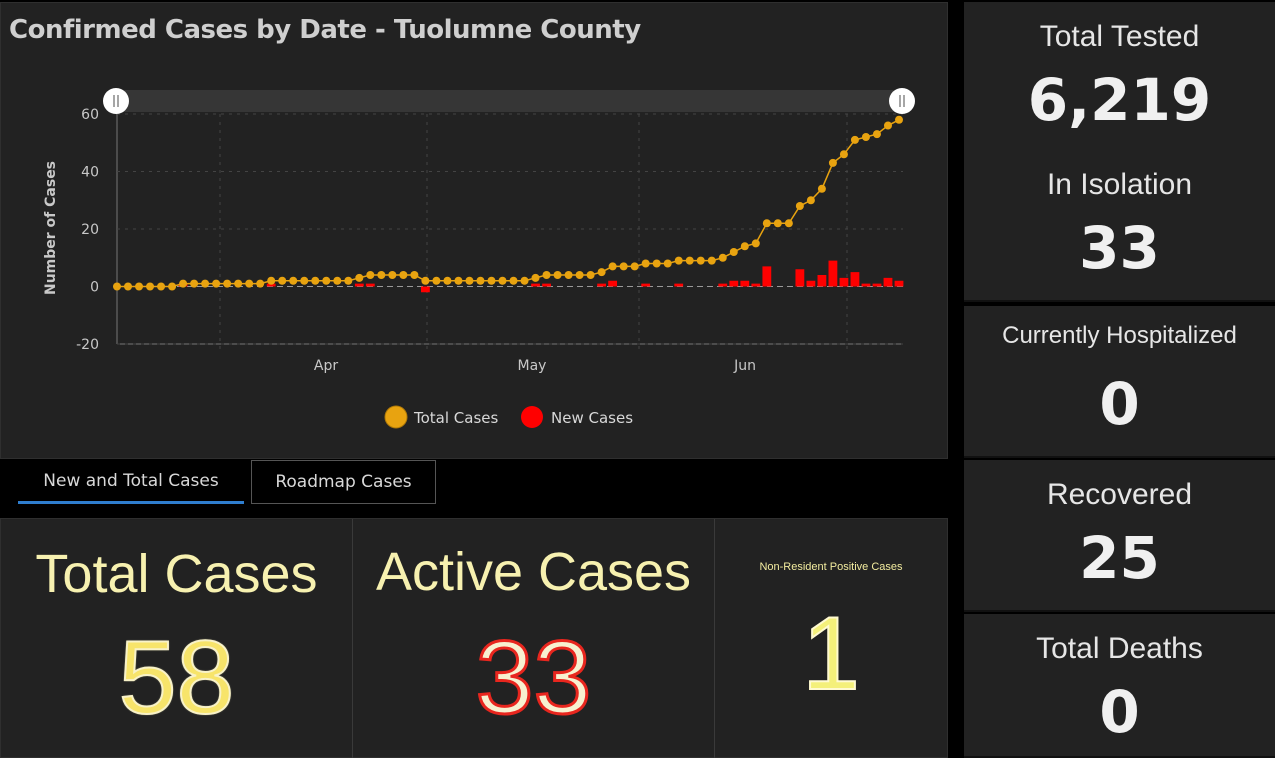 Image resolution: width=1275 pixels, height=758 pixels. What do you see at coordinates (1119, 36) in the screenshot?
I see `total-tested-label: Total Tested` at bounding box center [1119, 36].